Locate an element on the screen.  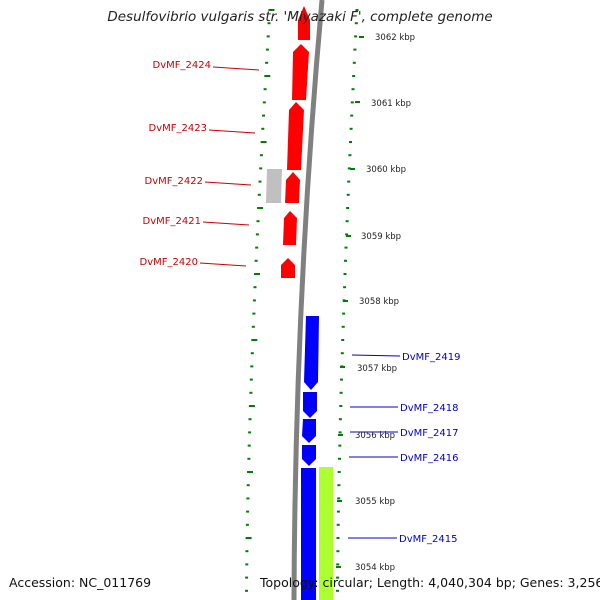
tick-label: 3061 kbp is located at coordinates (391, 104).